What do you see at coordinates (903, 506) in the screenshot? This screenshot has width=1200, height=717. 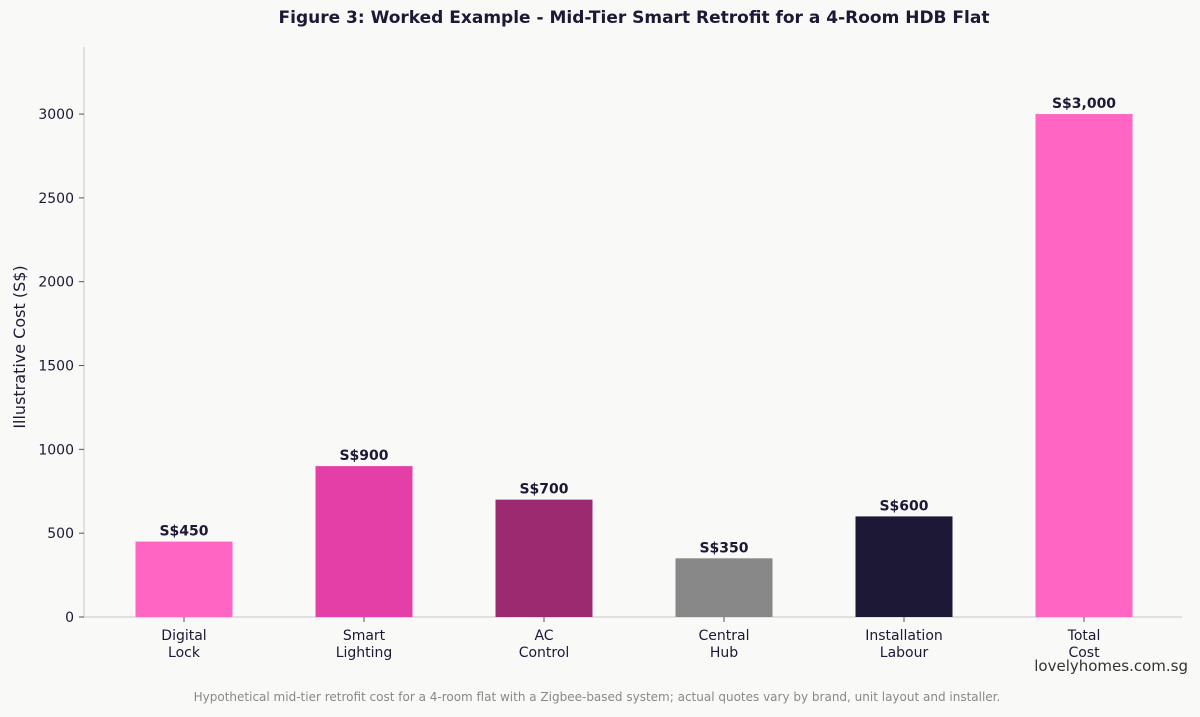 I see `data-label: S$600` at bounding box center [903, 506].